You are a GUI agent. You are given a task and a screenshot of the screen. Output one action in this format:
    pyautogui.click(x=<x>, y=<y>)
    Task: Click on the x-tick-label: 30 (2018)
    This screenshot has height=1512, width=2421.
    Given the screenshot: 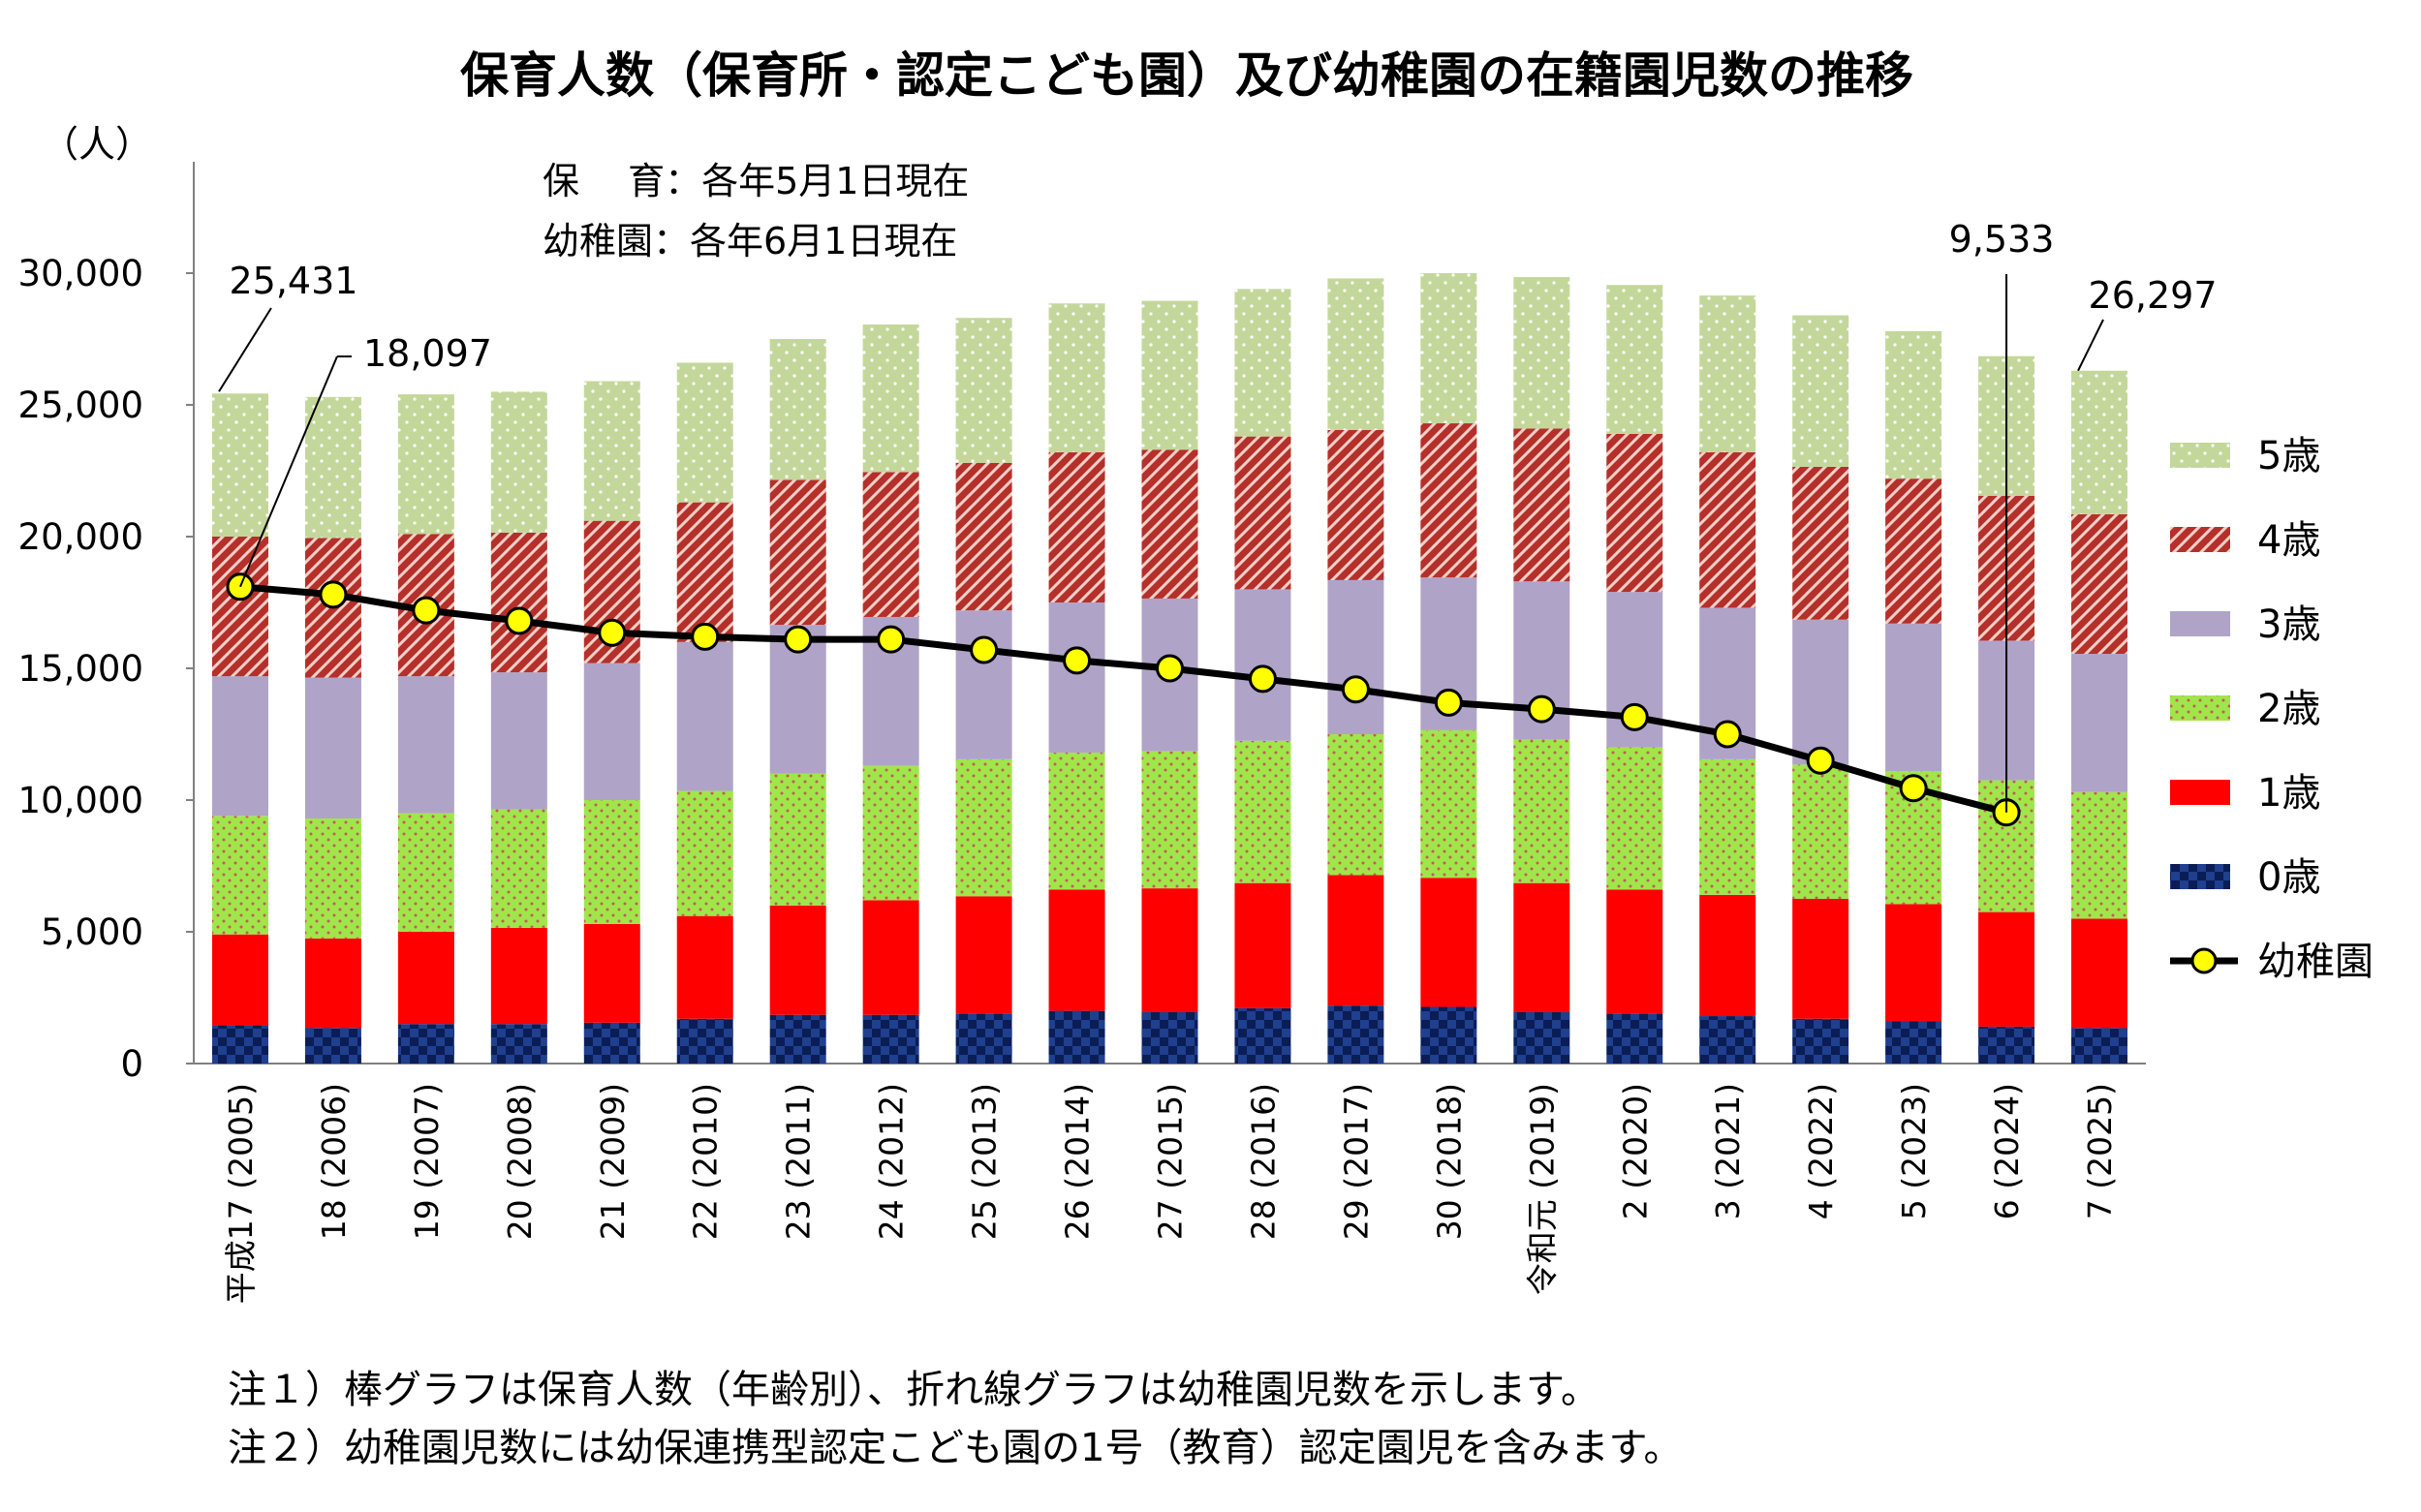 What is the action you would take?
    pyautogui.click(x=1449, y=1161)
    